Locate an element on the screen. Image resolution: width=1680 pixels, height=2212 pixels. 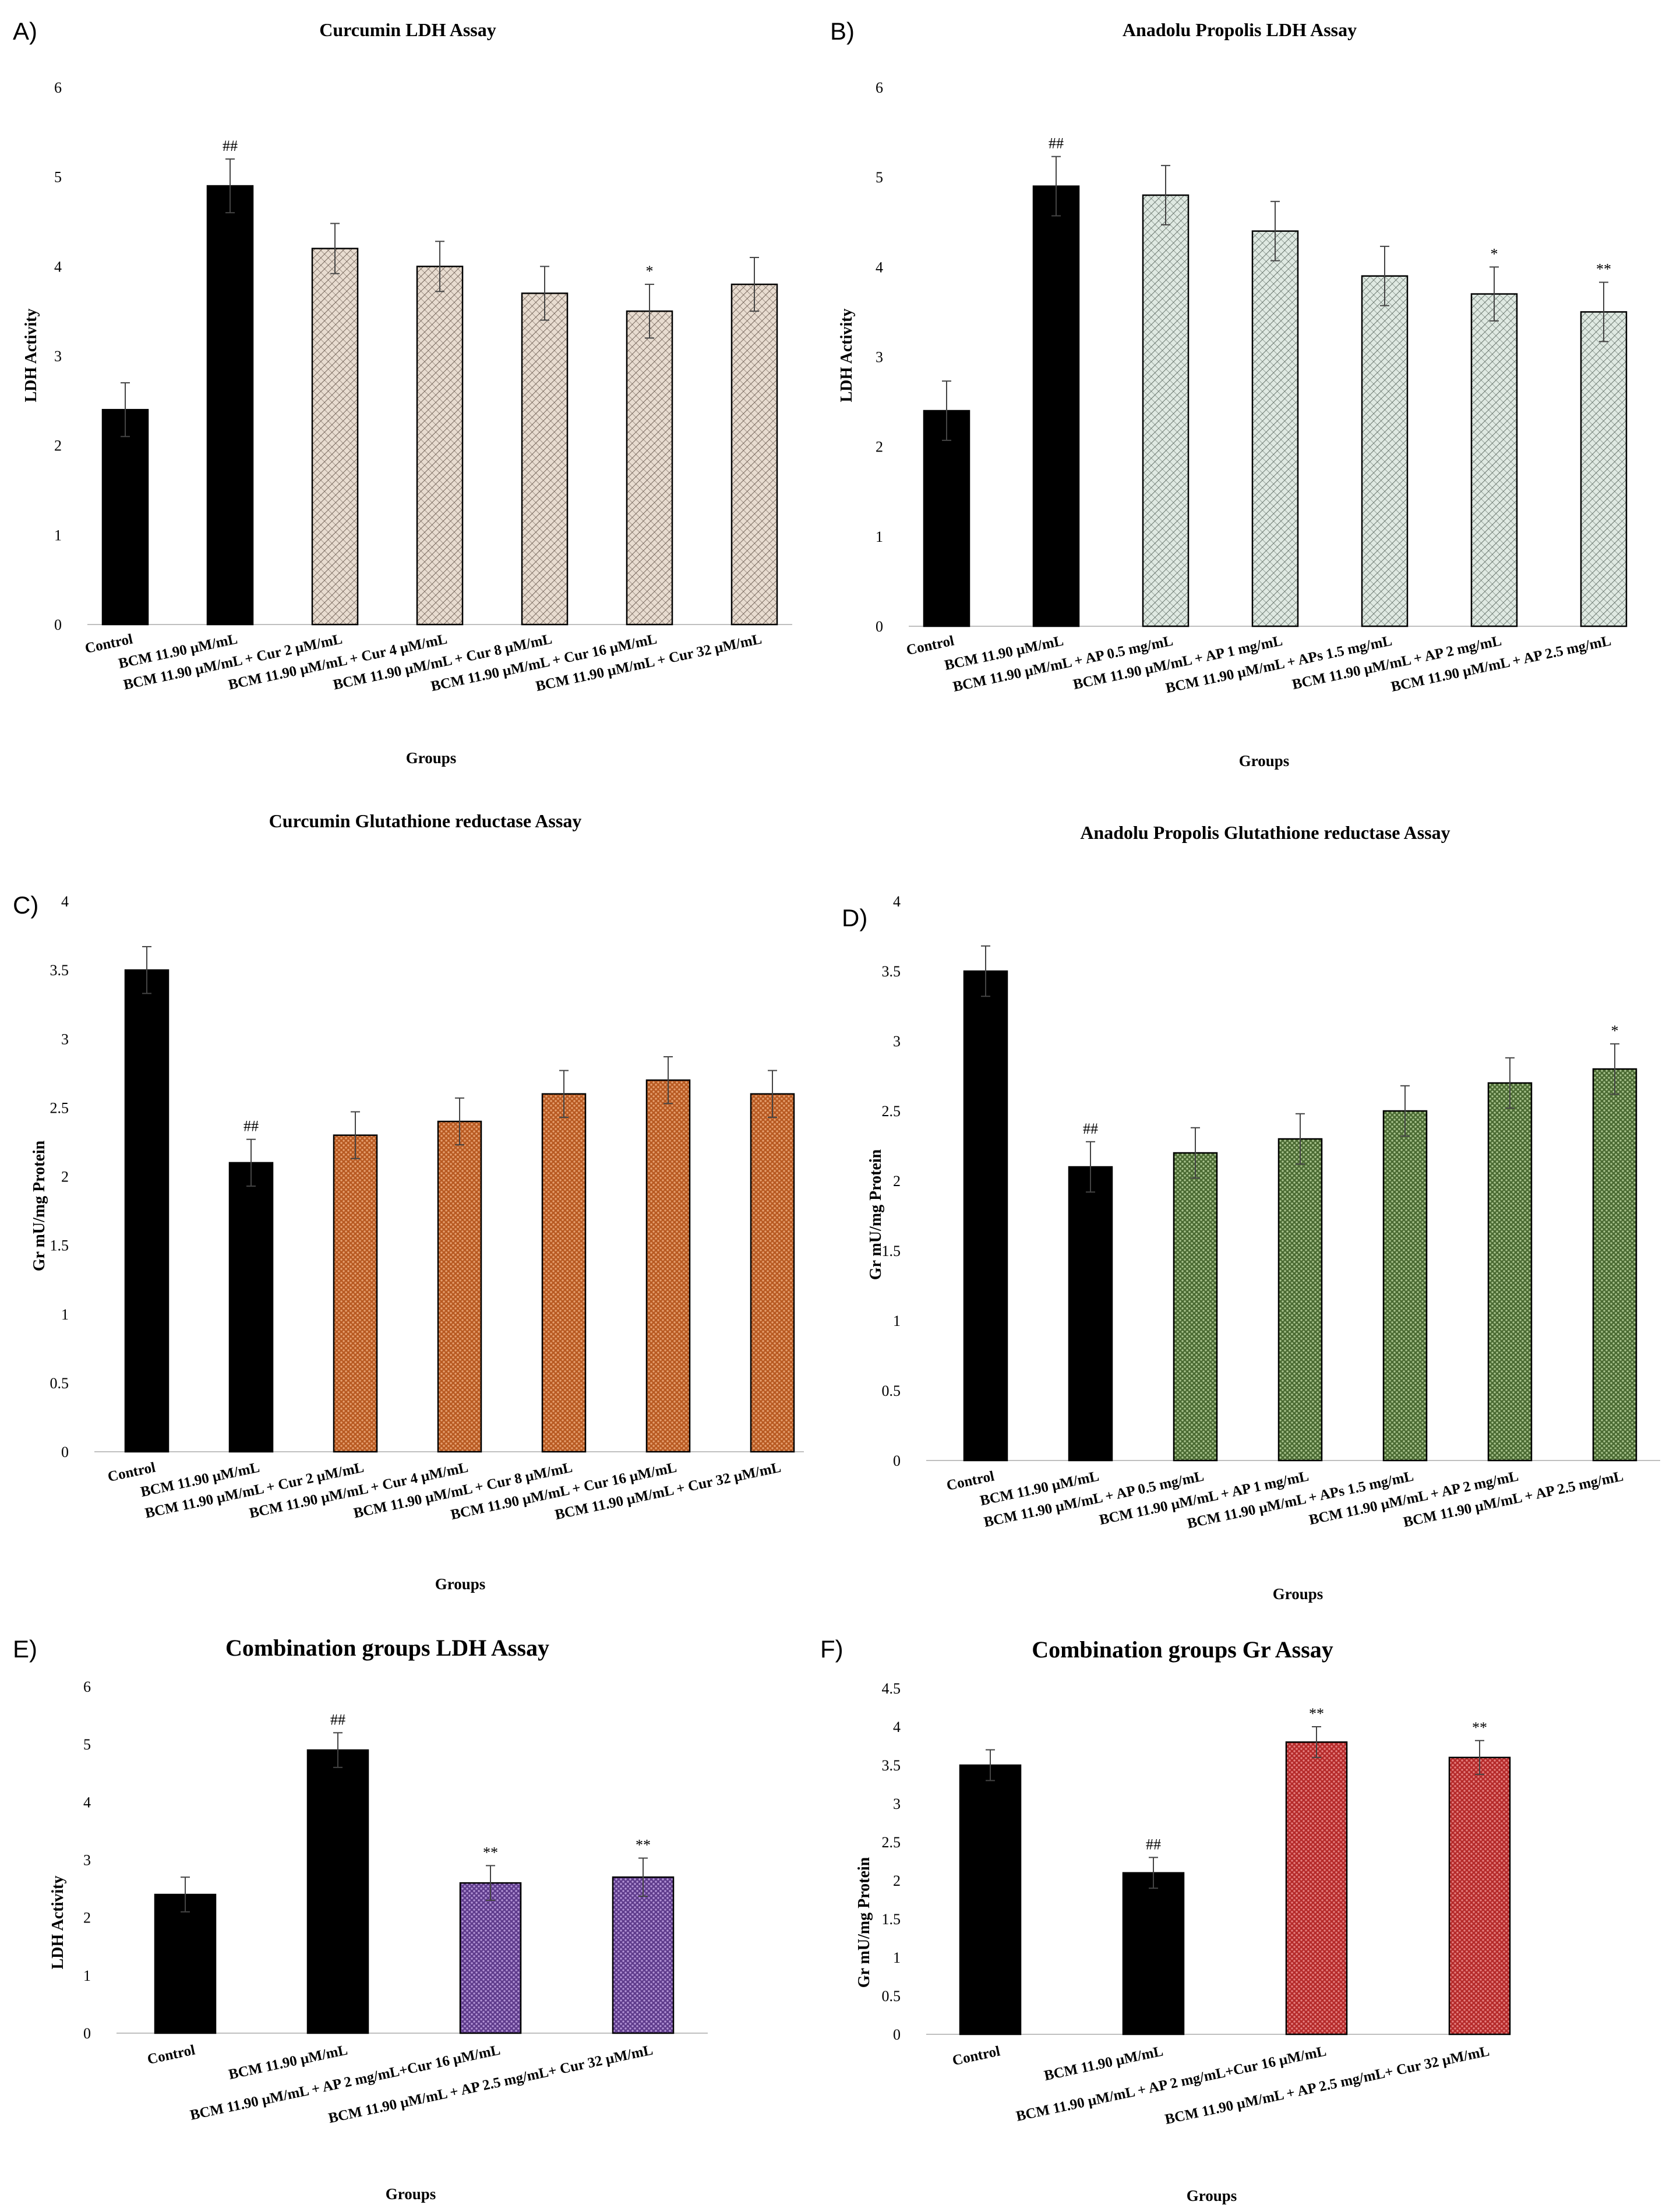
x-axis-label-f: Groups is located at coordinates (1212, 2195).